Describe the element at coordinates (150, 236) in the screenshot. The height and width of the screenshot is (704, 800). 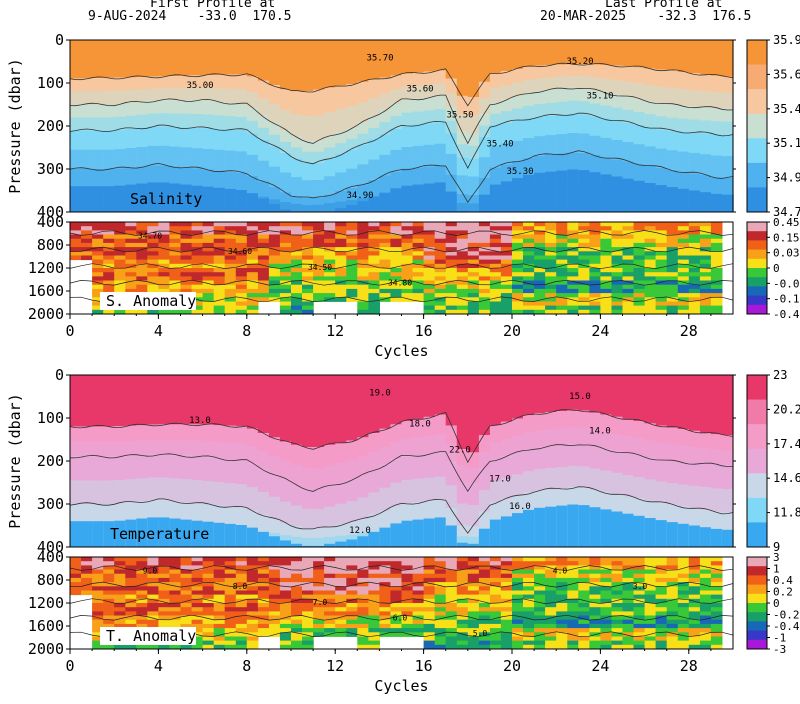
I see `s-anomaly-contour-label: 34.70` at that location.